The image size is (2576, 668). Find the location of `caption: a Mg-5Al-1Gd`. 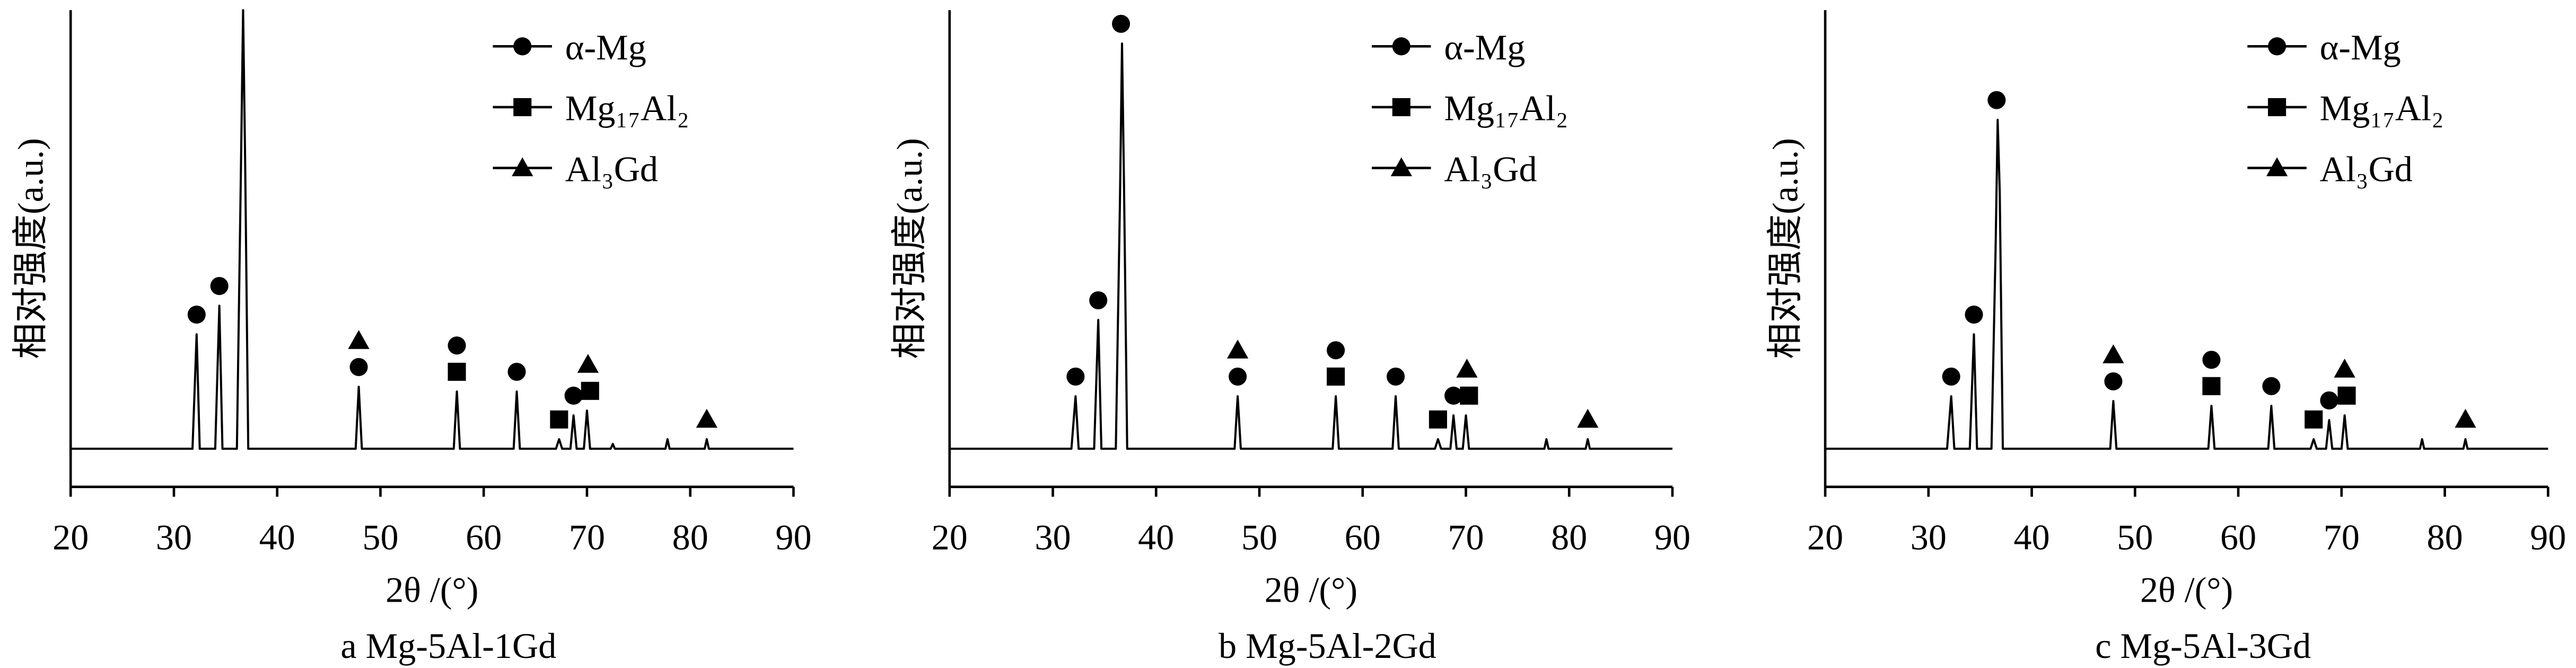

caption: a Mg-5Al-1Gd is located at coordinates (448, 646).